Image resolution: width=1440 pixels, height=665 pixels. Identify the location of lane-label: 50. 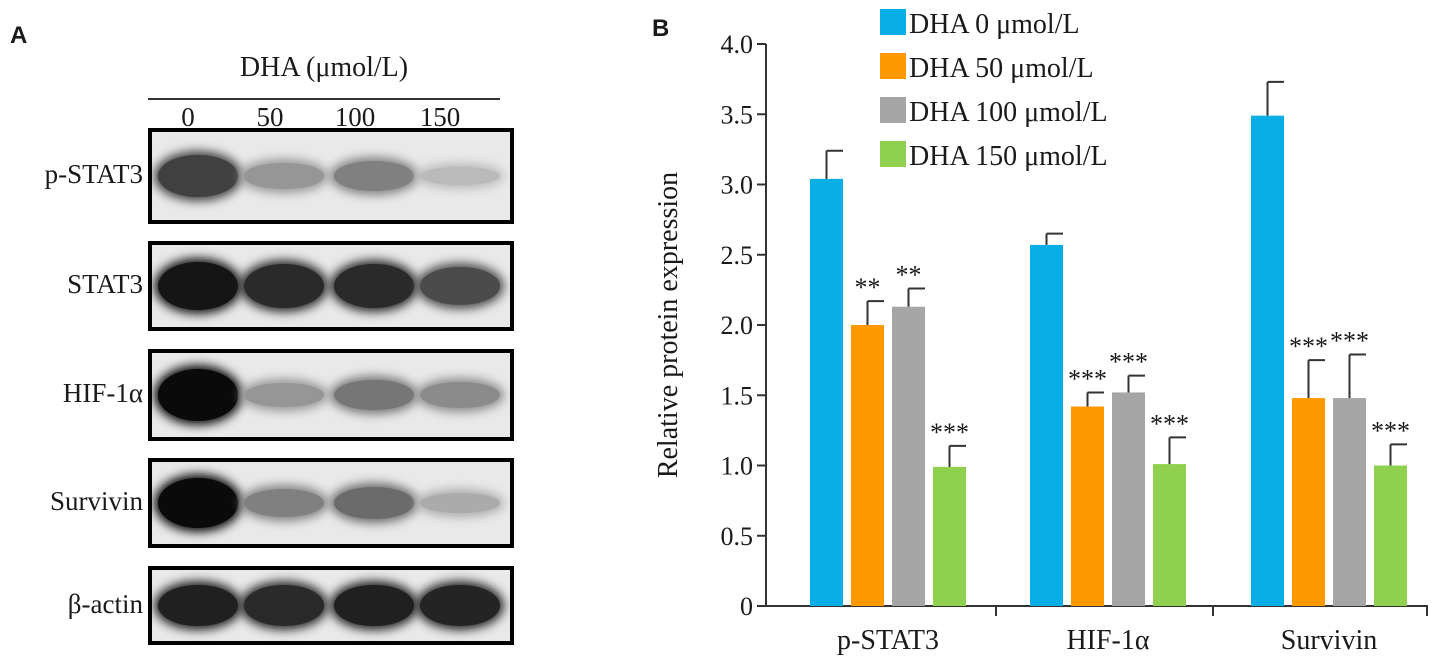
(270, 117).